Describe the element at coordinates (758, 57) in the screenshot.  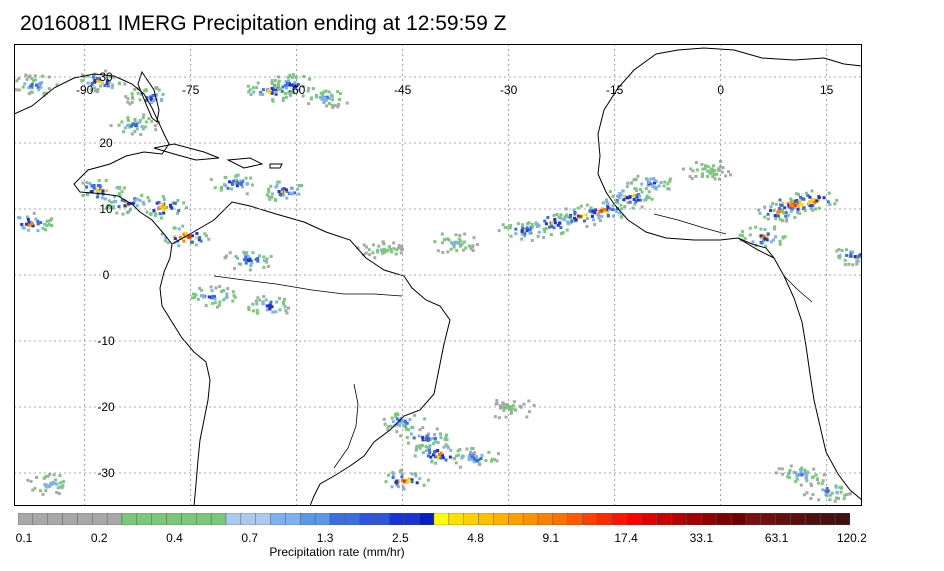
I see `coast-africa-north` at that location.